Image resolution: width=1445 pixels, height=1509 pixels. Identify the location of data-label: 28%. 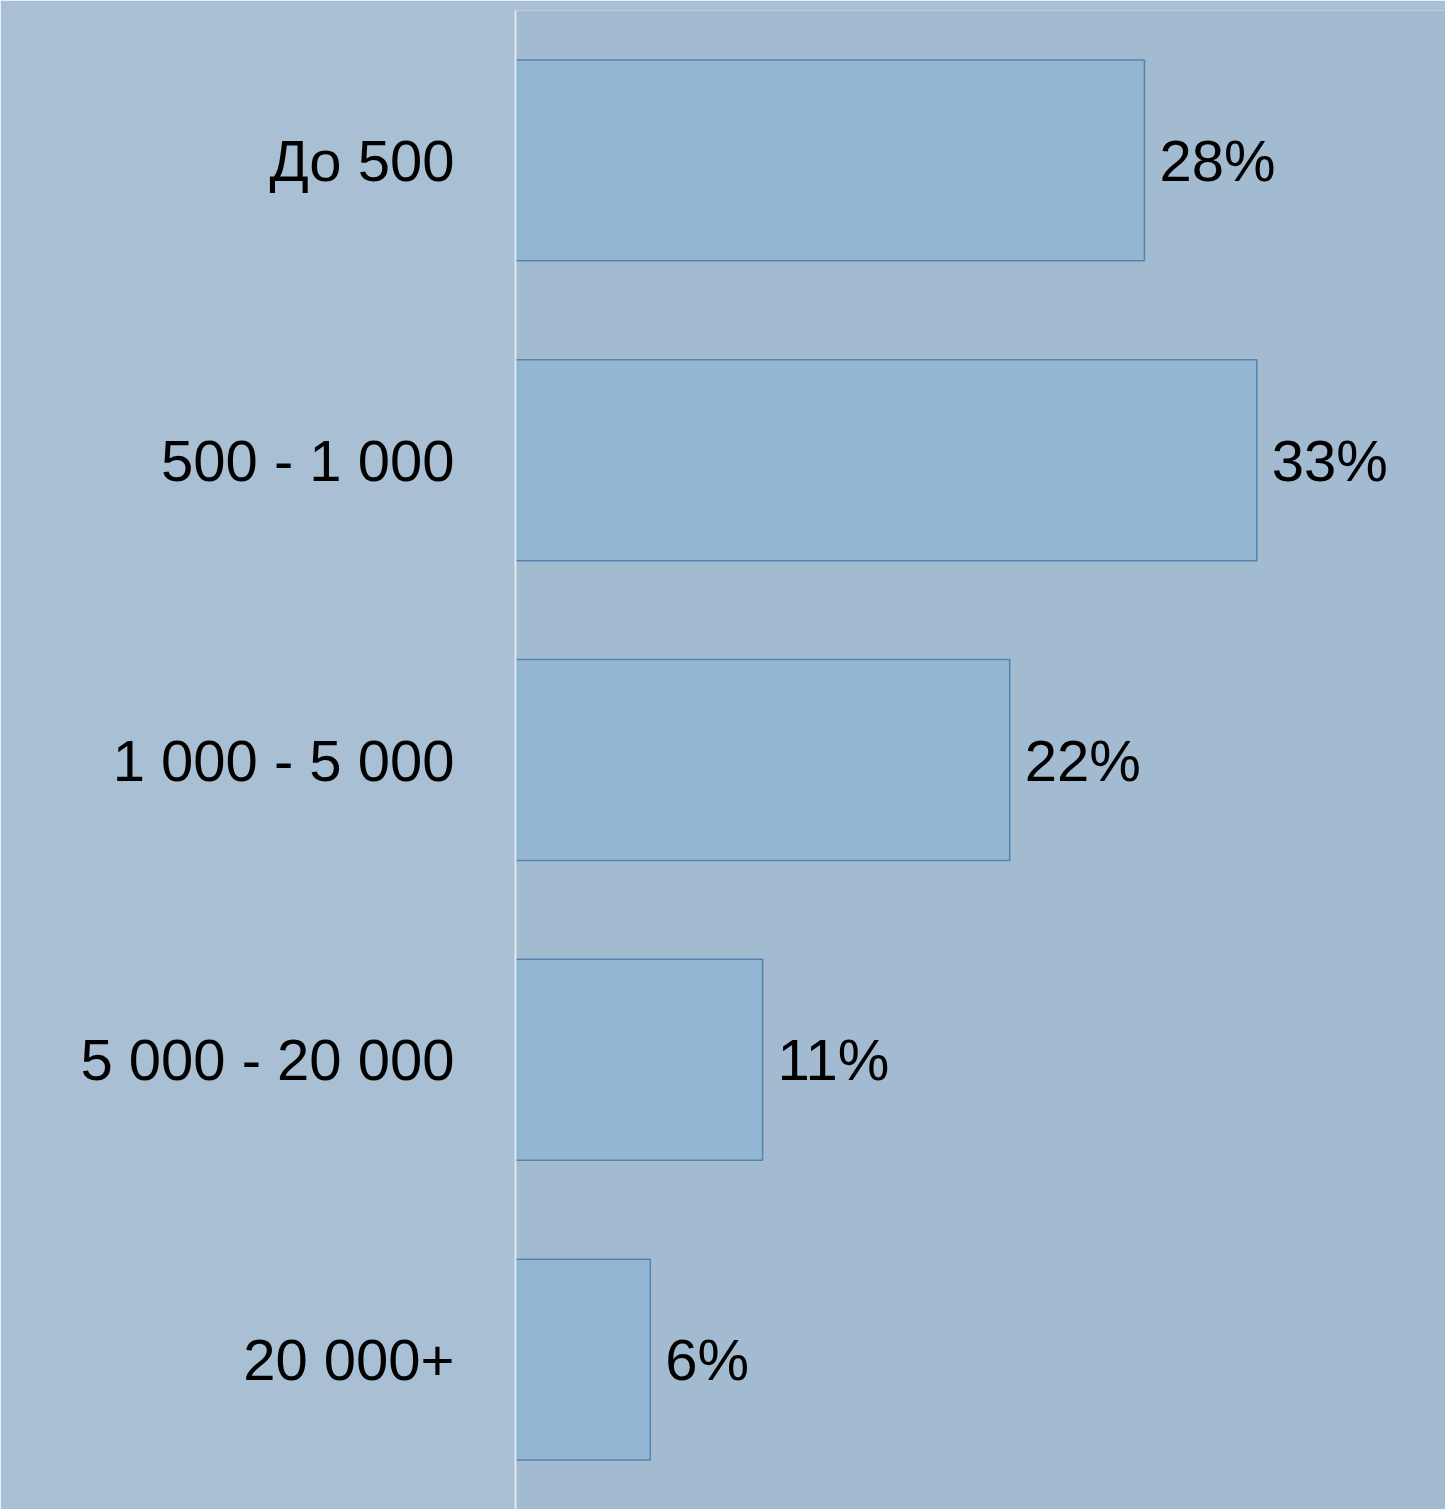
(1217, 160).